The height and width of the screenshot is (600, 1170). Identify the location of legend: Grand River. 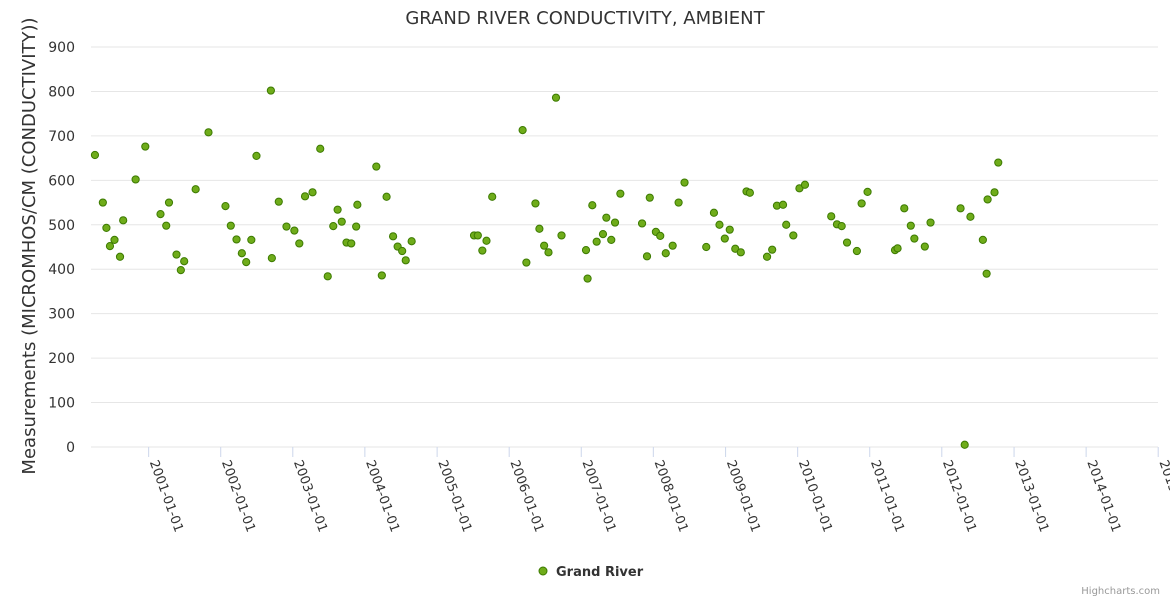
(591, 572).